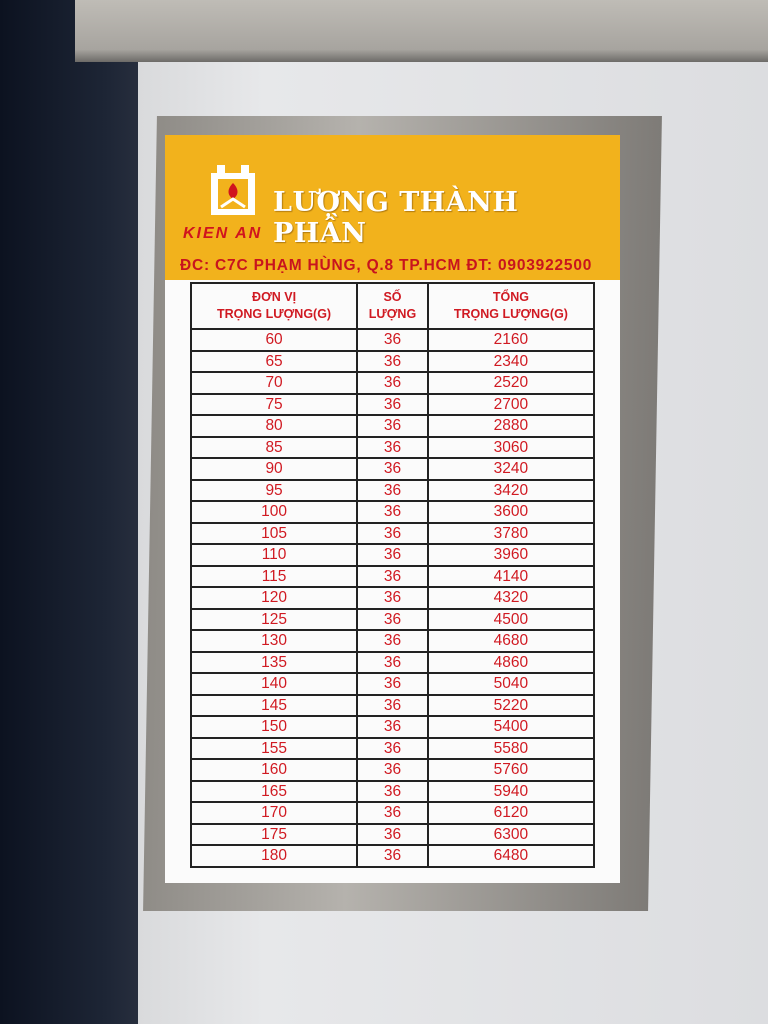 This screenshot has width=768, height=1024. I want to click on table-row: 120 36 4320, so click(392, 598).